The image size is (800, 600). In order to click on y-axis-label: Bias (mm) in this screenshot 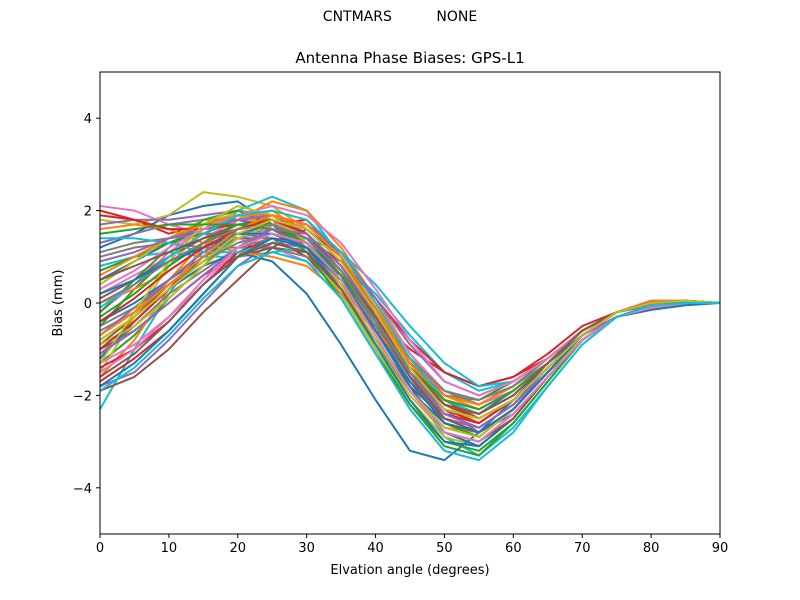, I will do `click(58, 303)`.